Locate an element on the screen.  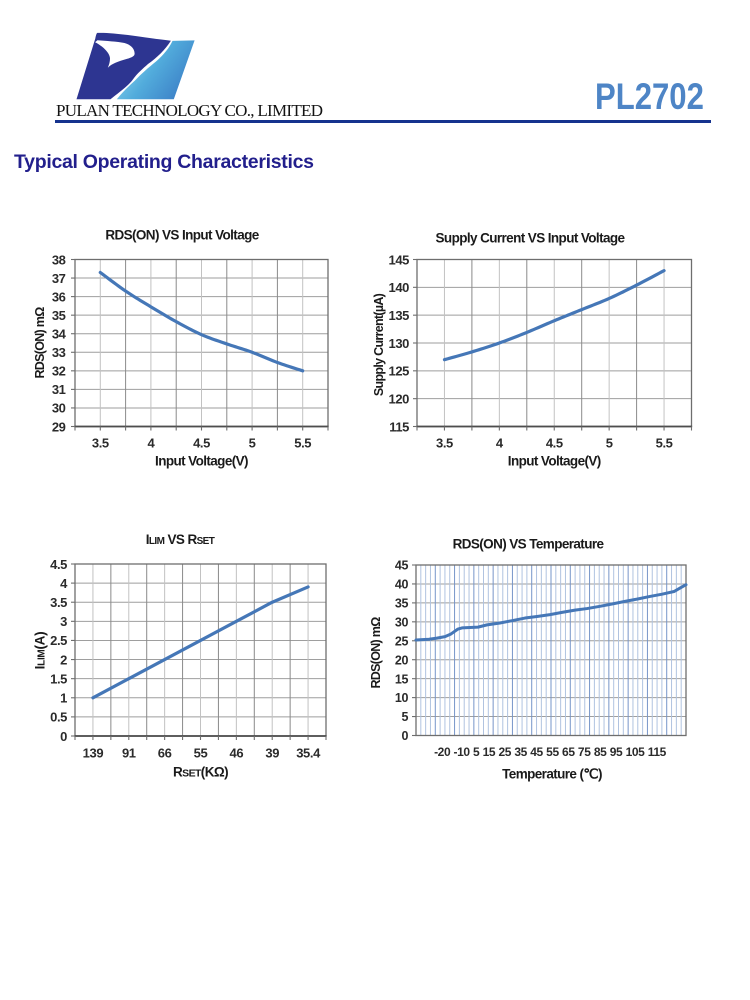
svg-text: 120 is located at coordinates (399, 398).